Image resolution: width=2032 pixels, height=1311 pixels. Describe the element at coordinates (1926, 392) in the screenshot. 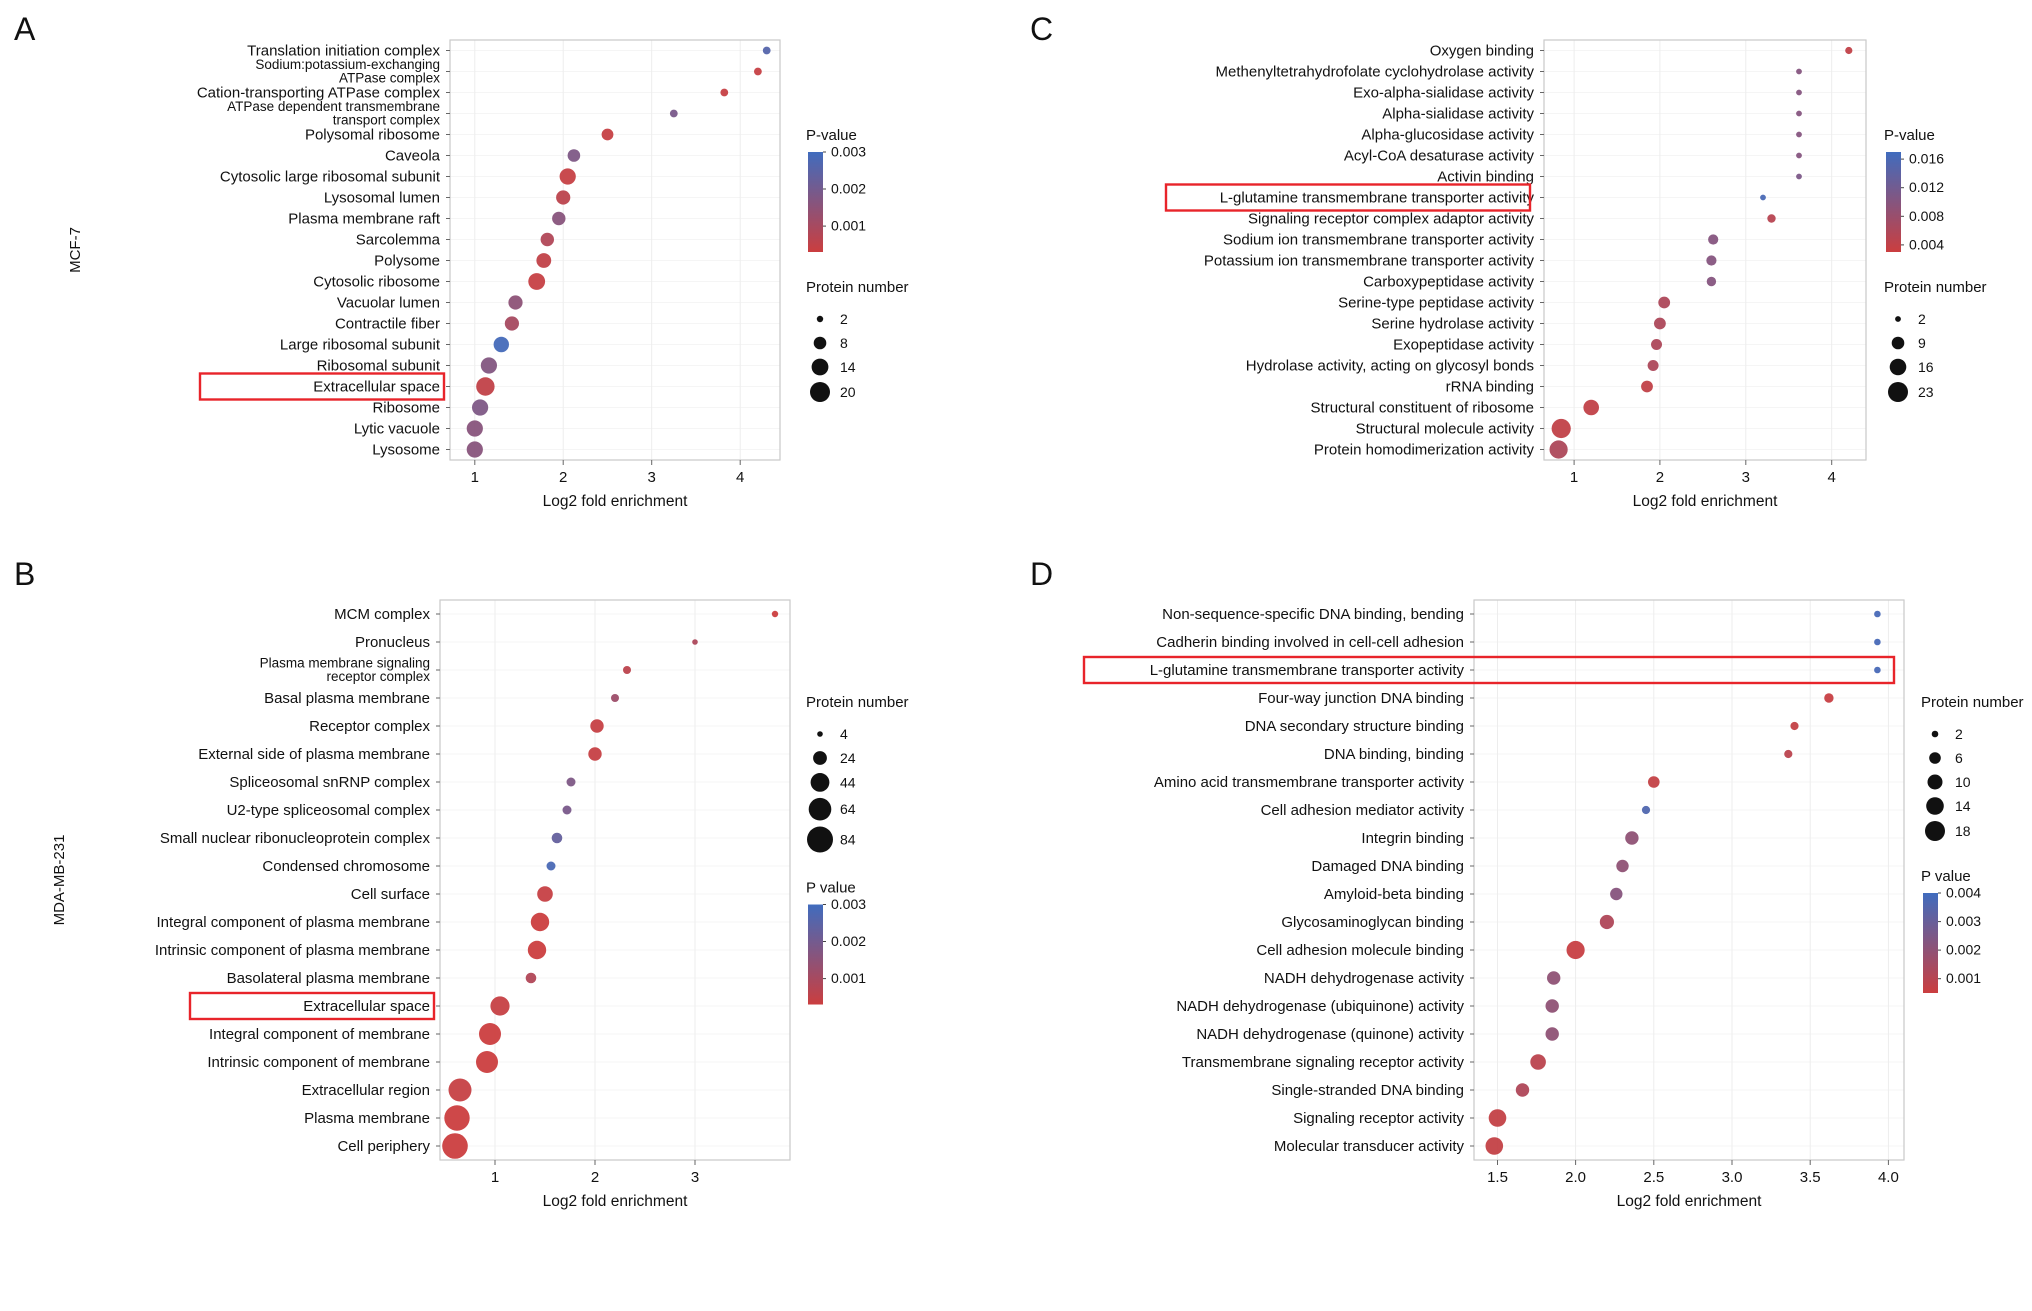

I see `size-legend-label: 23` at that location.